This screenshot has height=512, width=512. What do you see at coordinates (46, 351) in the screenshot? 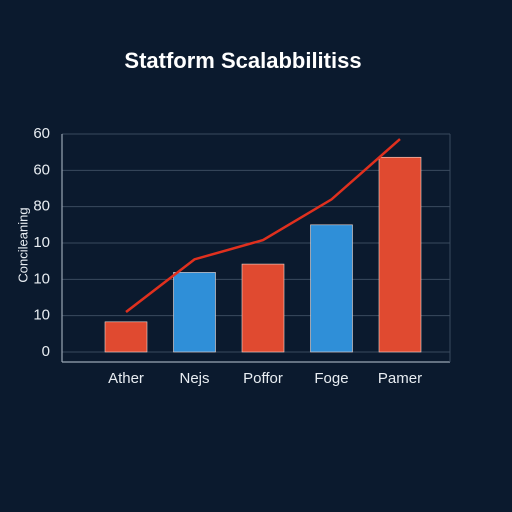
I see `y-tick-label: 0` at bounding box center [46, 351].